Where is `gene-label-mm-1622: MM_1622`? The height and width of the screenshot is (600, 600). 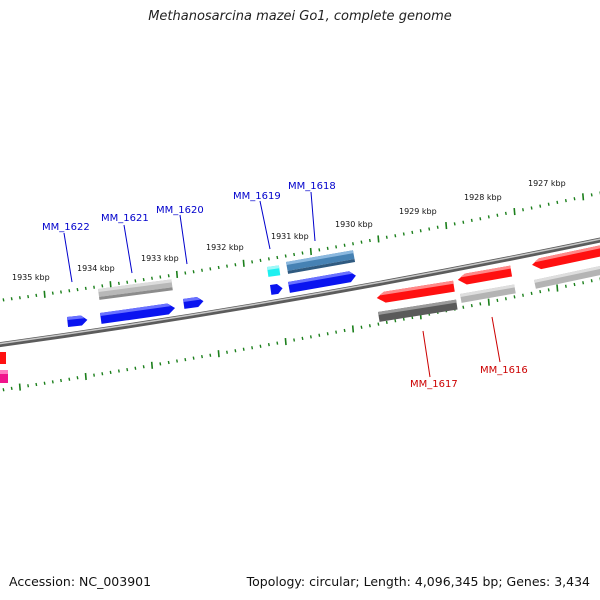 gene-label-mm-1622: MM_1622 is located at coordinates (66, 227).